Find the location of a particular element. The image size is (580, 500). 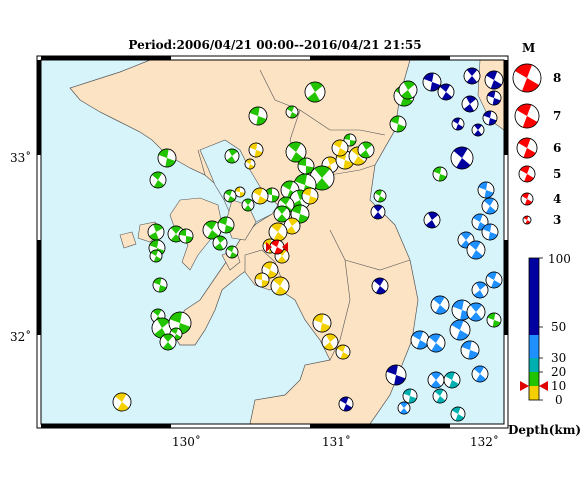

lat-label-32: 32˚ is located at coordinates (20, 336).